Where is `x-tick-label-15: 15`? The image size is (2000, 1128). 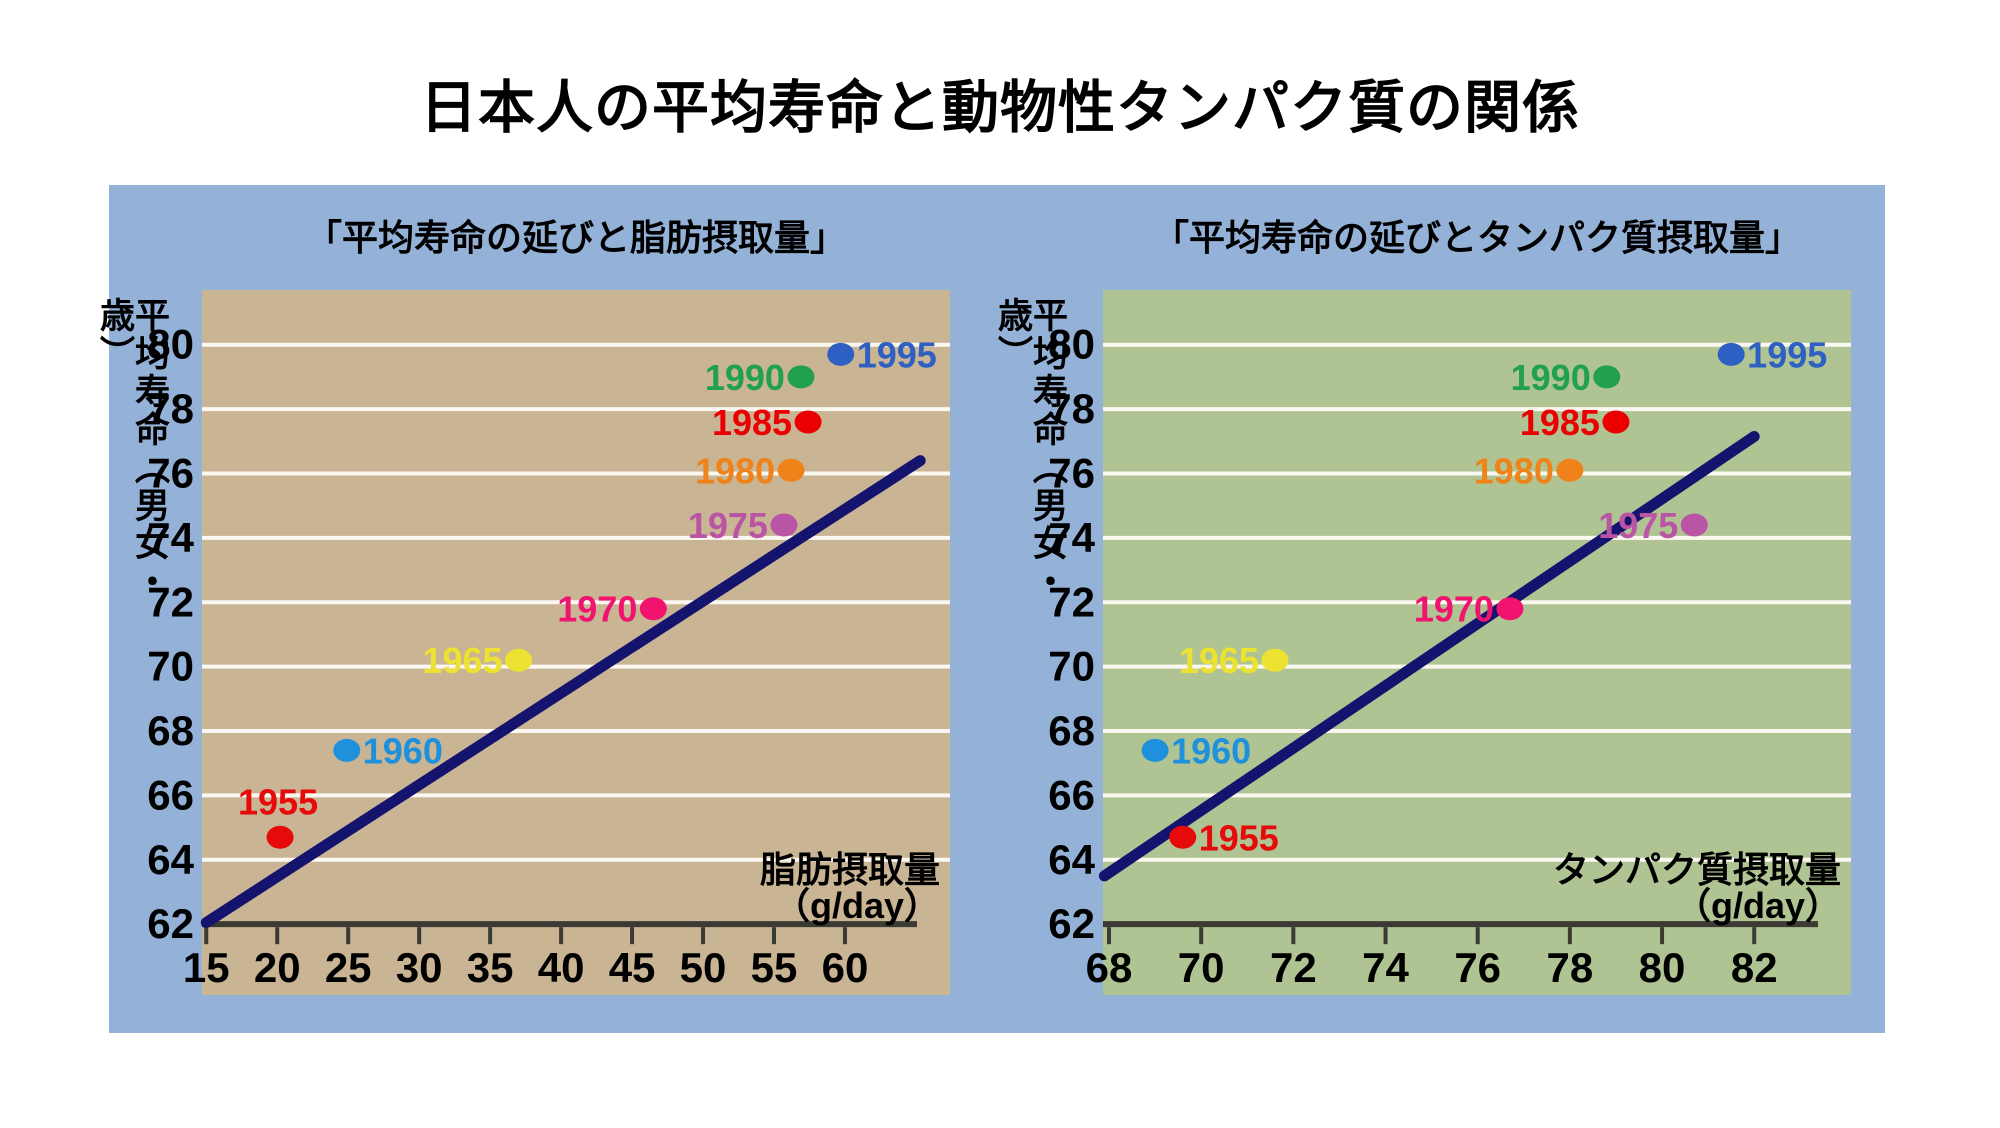
x-tick-label-15: 15 is located at coordinates (206, 967).